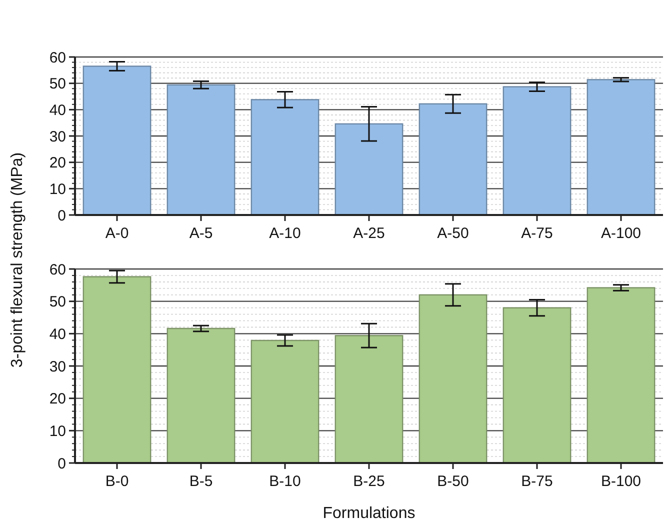  Describe the element at coordinates (537, 233) in the screenshot. I see `x-tick-label: A-75` at that location.